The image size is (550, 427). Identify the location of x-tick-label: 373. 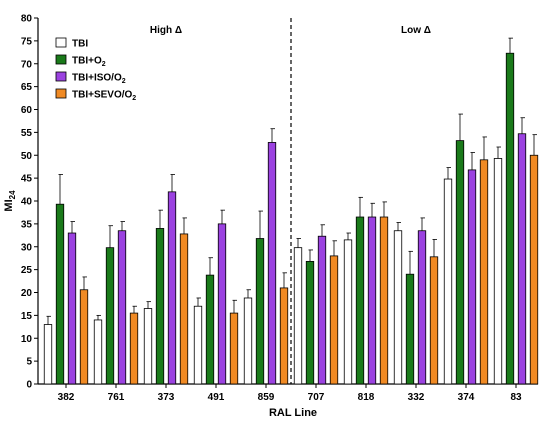
(166, 397).